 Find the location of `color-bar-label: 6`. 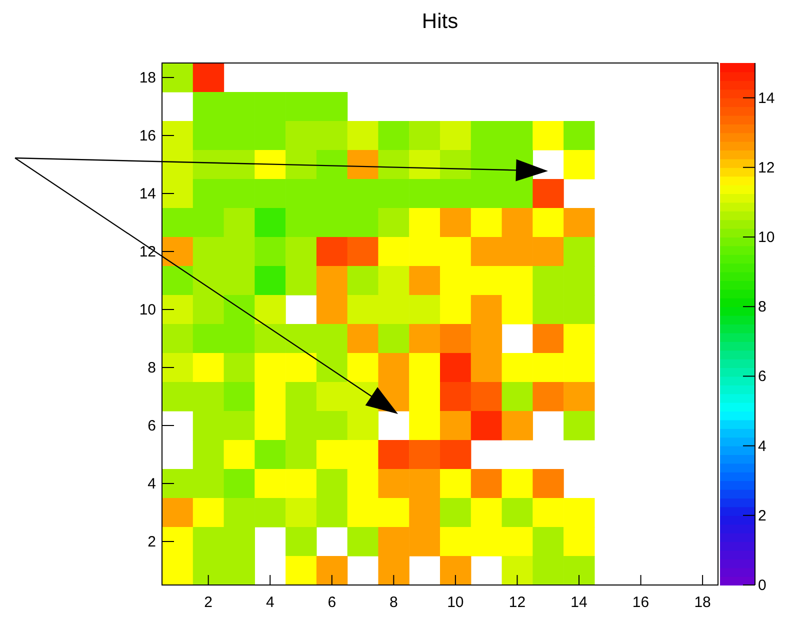

color-bar-label: 6 is located at coordinates (762, 377).